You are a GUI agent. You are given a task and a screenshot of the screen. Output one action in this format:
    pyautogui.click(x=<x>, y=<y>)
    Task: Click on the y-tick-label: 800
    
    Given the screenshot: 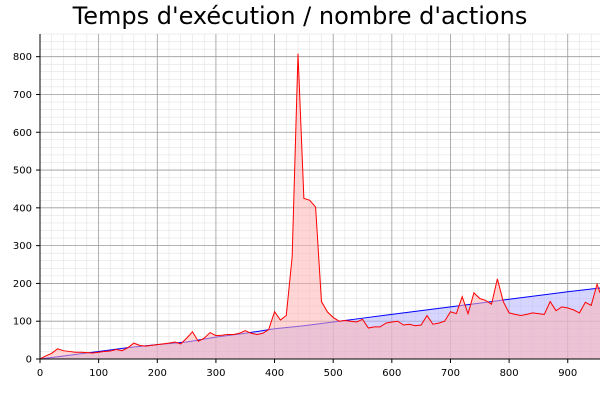 What is the action you would take?
    pyautogui.click(x=22, y=57)
    